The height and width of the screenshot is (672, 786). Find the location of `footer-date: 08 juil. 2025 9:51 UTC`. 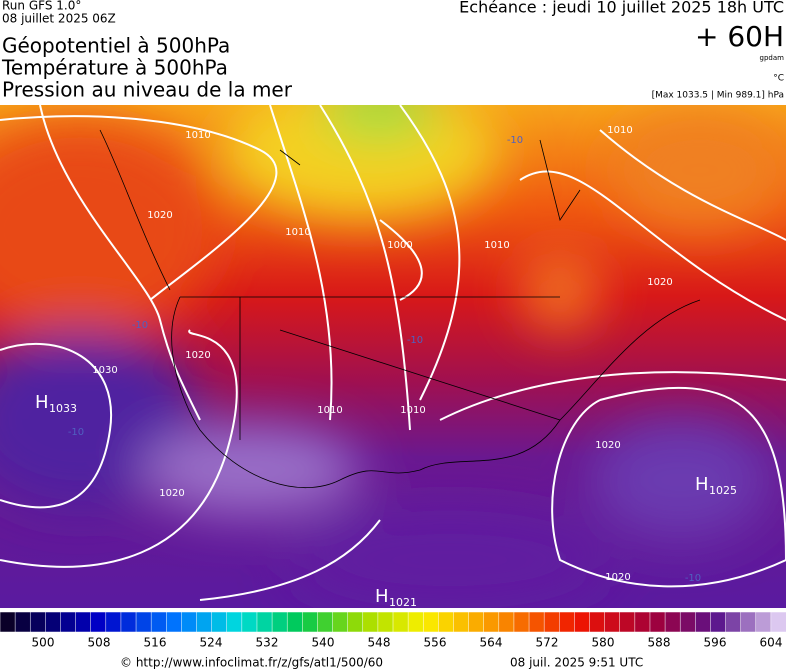

footer-date: 08 juil. 2025 9:51 UTC is located at coordinates (576, 663).